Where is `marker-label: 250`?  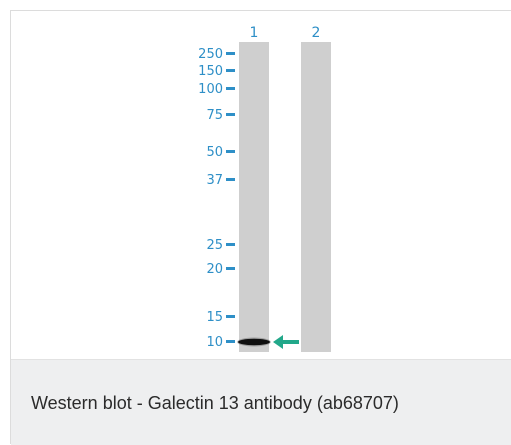
marker-label: 250 is located at coordinates (210, 54).